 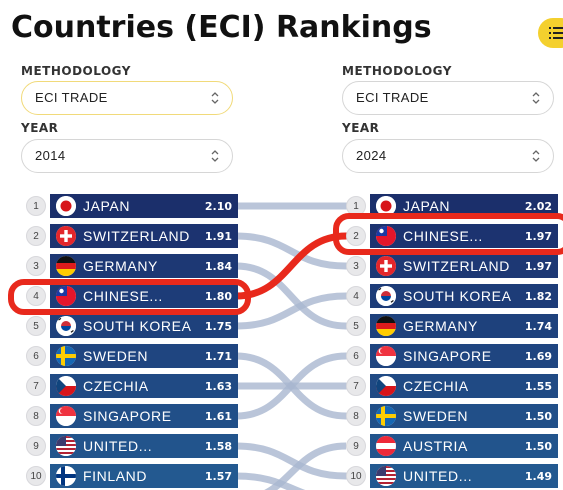 What do you see at coordinates (538, 296) in the screenshot?
I see `eci-value: 1.82` at bounding box center [538, 296].